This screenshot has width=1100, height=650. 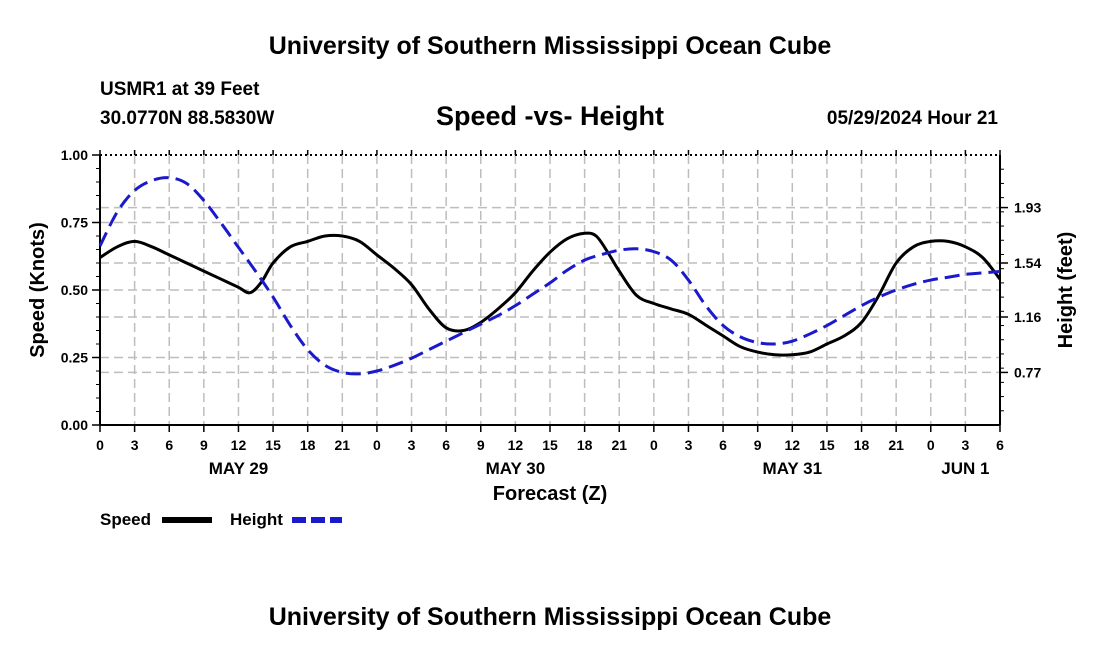 What do you see at coordinates (550, 494) in the screenshot?
I see `x-axis-label: Forecast (Z)` at bounding box center [550, 494].